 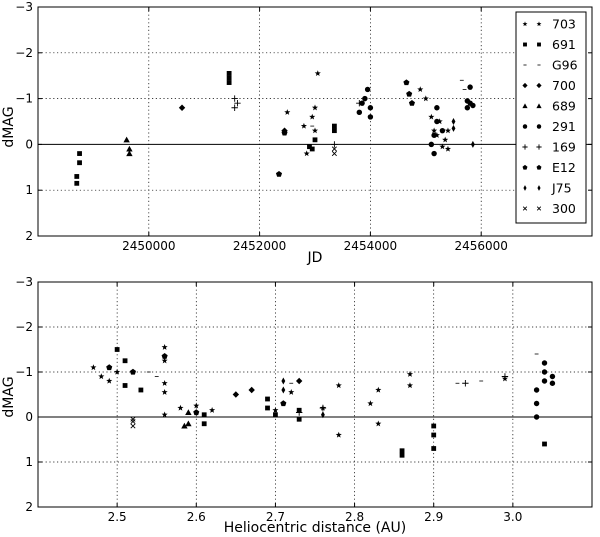 I want to click on y-tick-label: −3, so click(x=24, y=282).